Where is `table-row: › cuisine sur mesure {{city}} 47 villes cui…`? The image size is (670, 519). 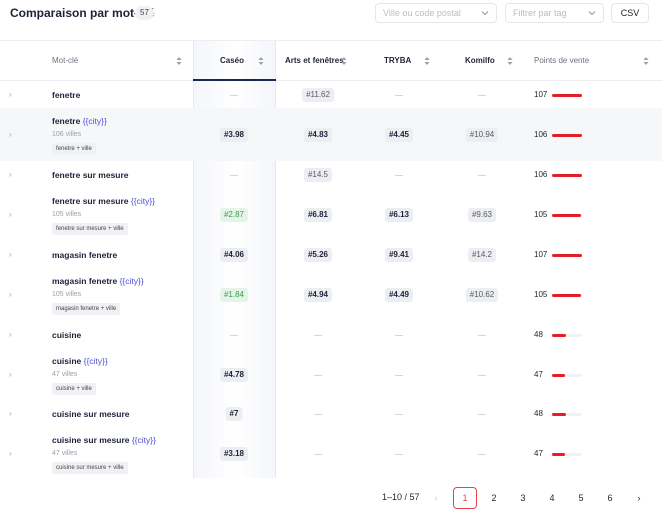 table-row: › cuisine sur mesure {{city}} 47 villes cui… is located at coordinates (331, 453).